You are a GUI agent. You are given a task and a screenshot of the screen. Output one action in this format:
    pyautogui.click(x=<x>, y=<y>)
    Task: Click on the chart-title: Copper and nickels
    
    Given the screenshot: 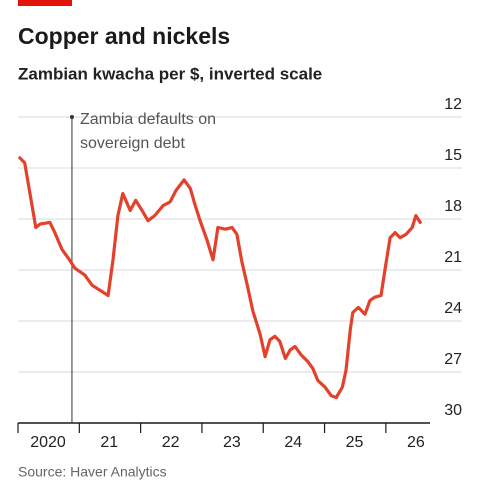 What is the action you would take?
    pyautogui.click(x=124, y=36)
    